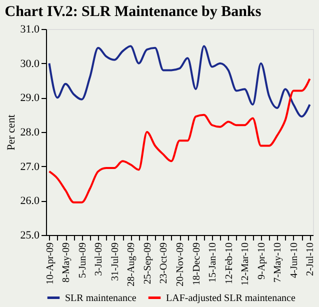  What do you see at coordinates (246, 264) in the screenshot?
I see `x-tick-label: 12-Mar-10` at bounding box center [246, 264].